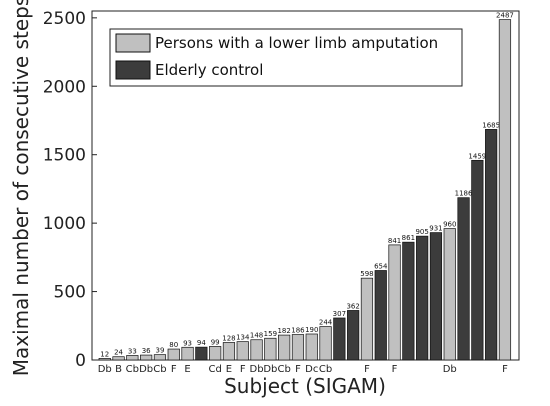 The image size is (550, 406). What do you see at coordinates (159, 351) in the screenshot?
I see `bar-value-label: 39` at bounding box center [159, 351].